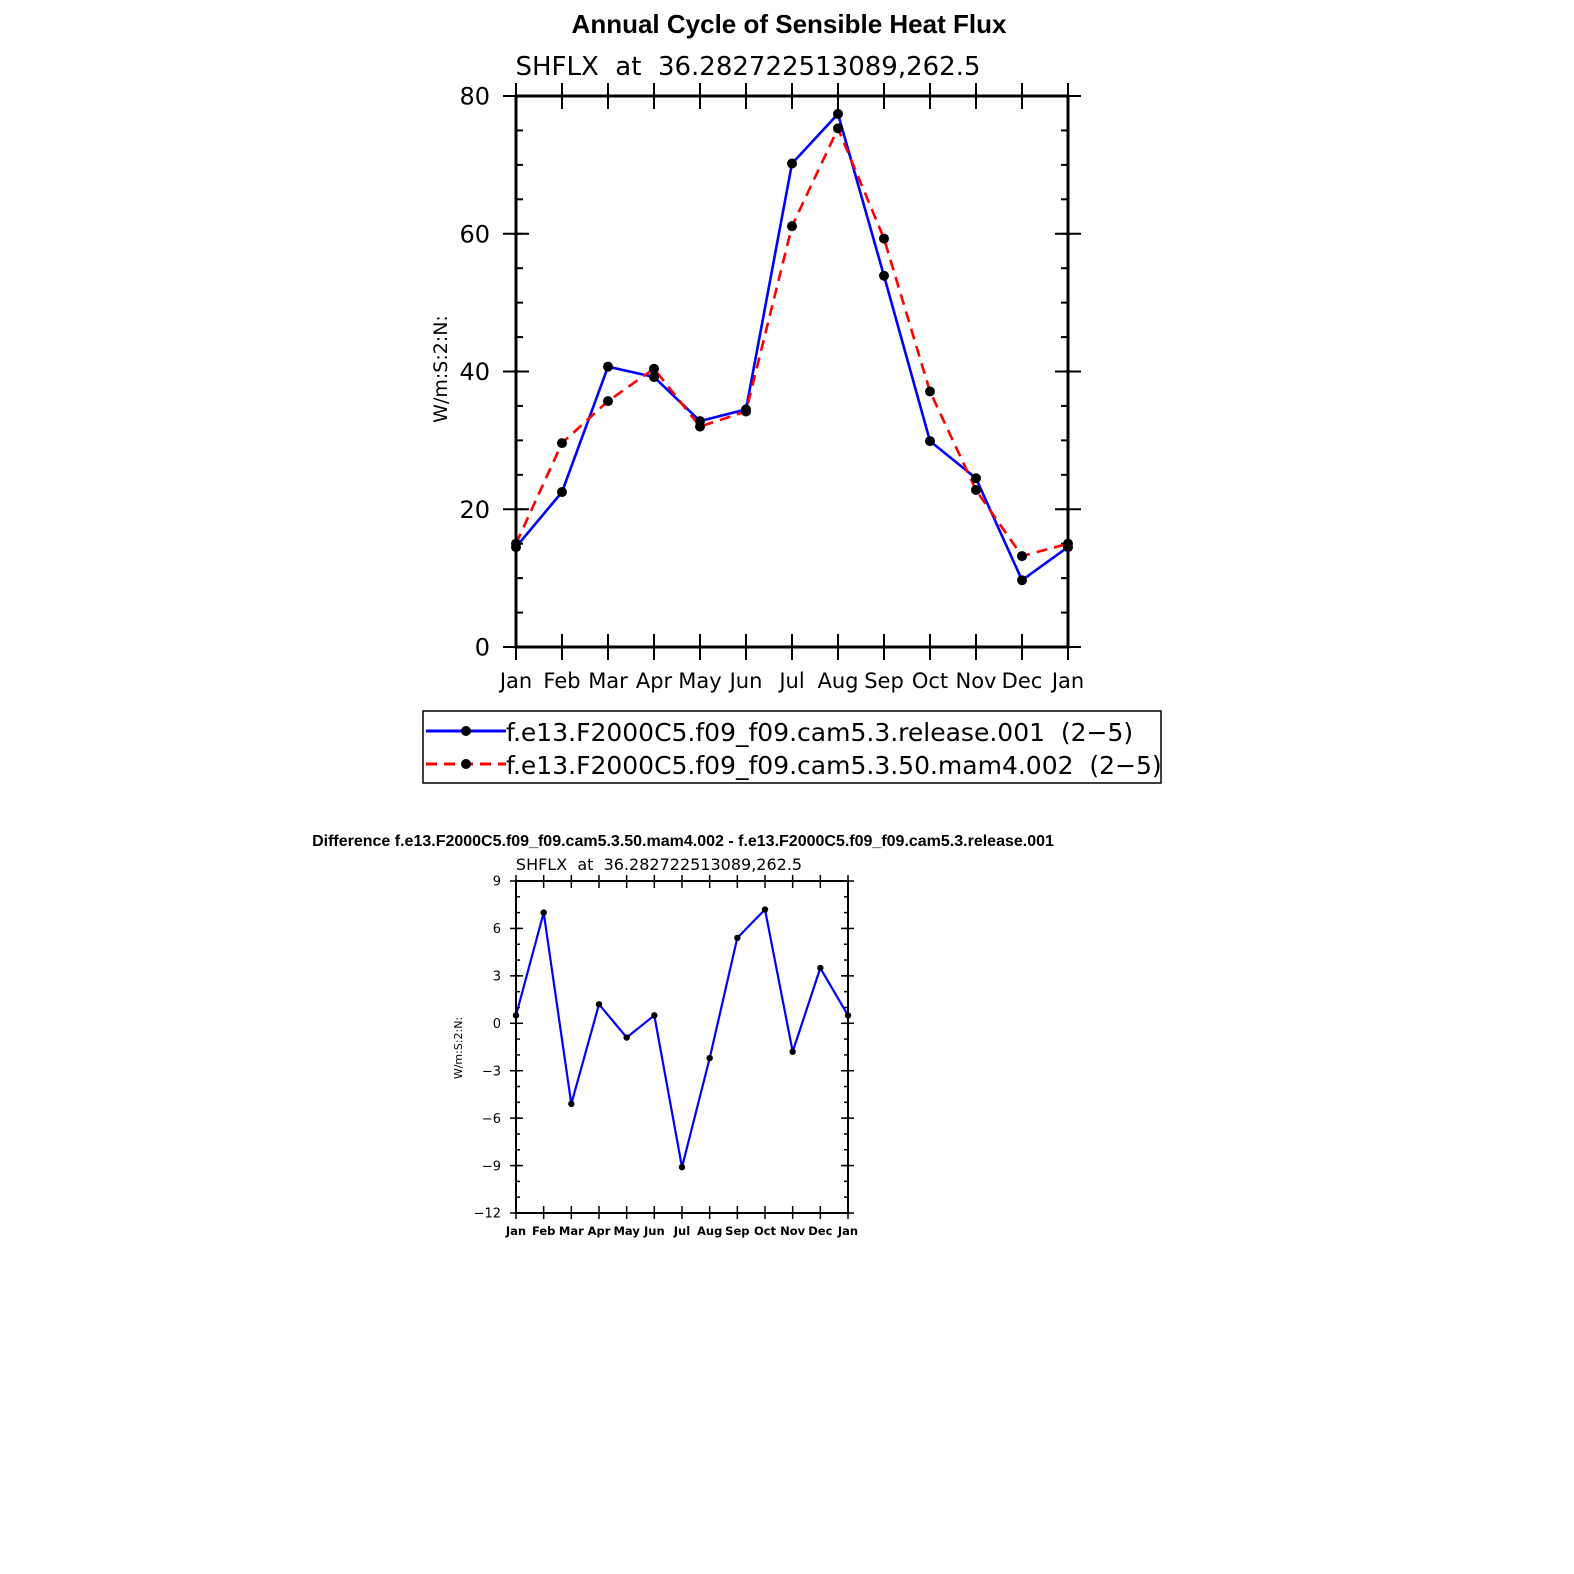  I want to click on diff-x-tick-label: Nov, so click(793, 1231).